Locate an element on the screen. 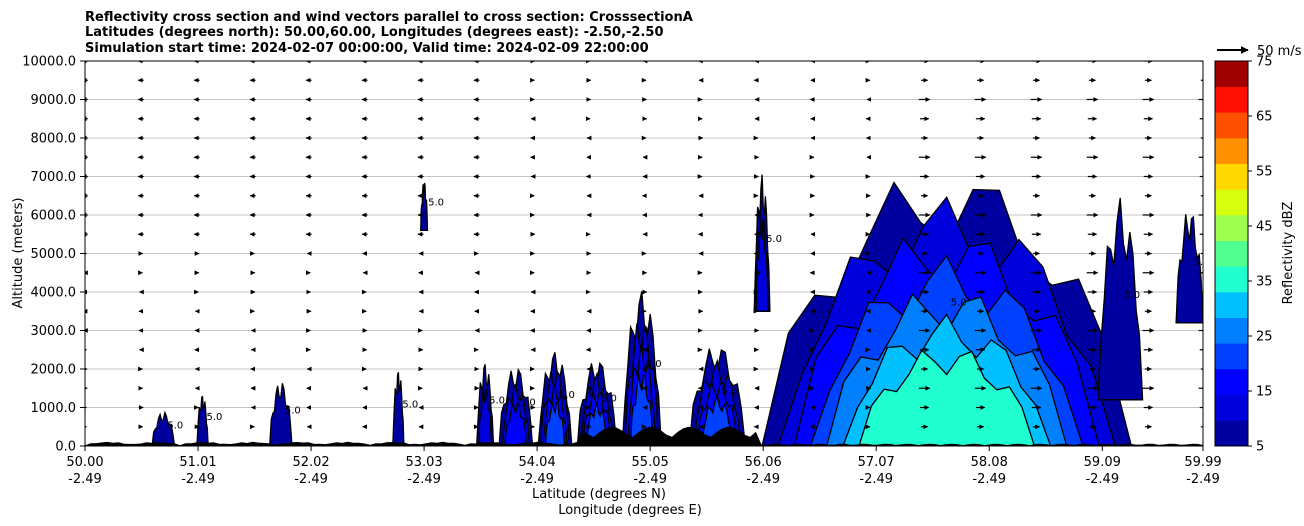 This screenshot has height=526, width=1304. y-tick-label: 4000.0 is located at coordinates (54, 293).